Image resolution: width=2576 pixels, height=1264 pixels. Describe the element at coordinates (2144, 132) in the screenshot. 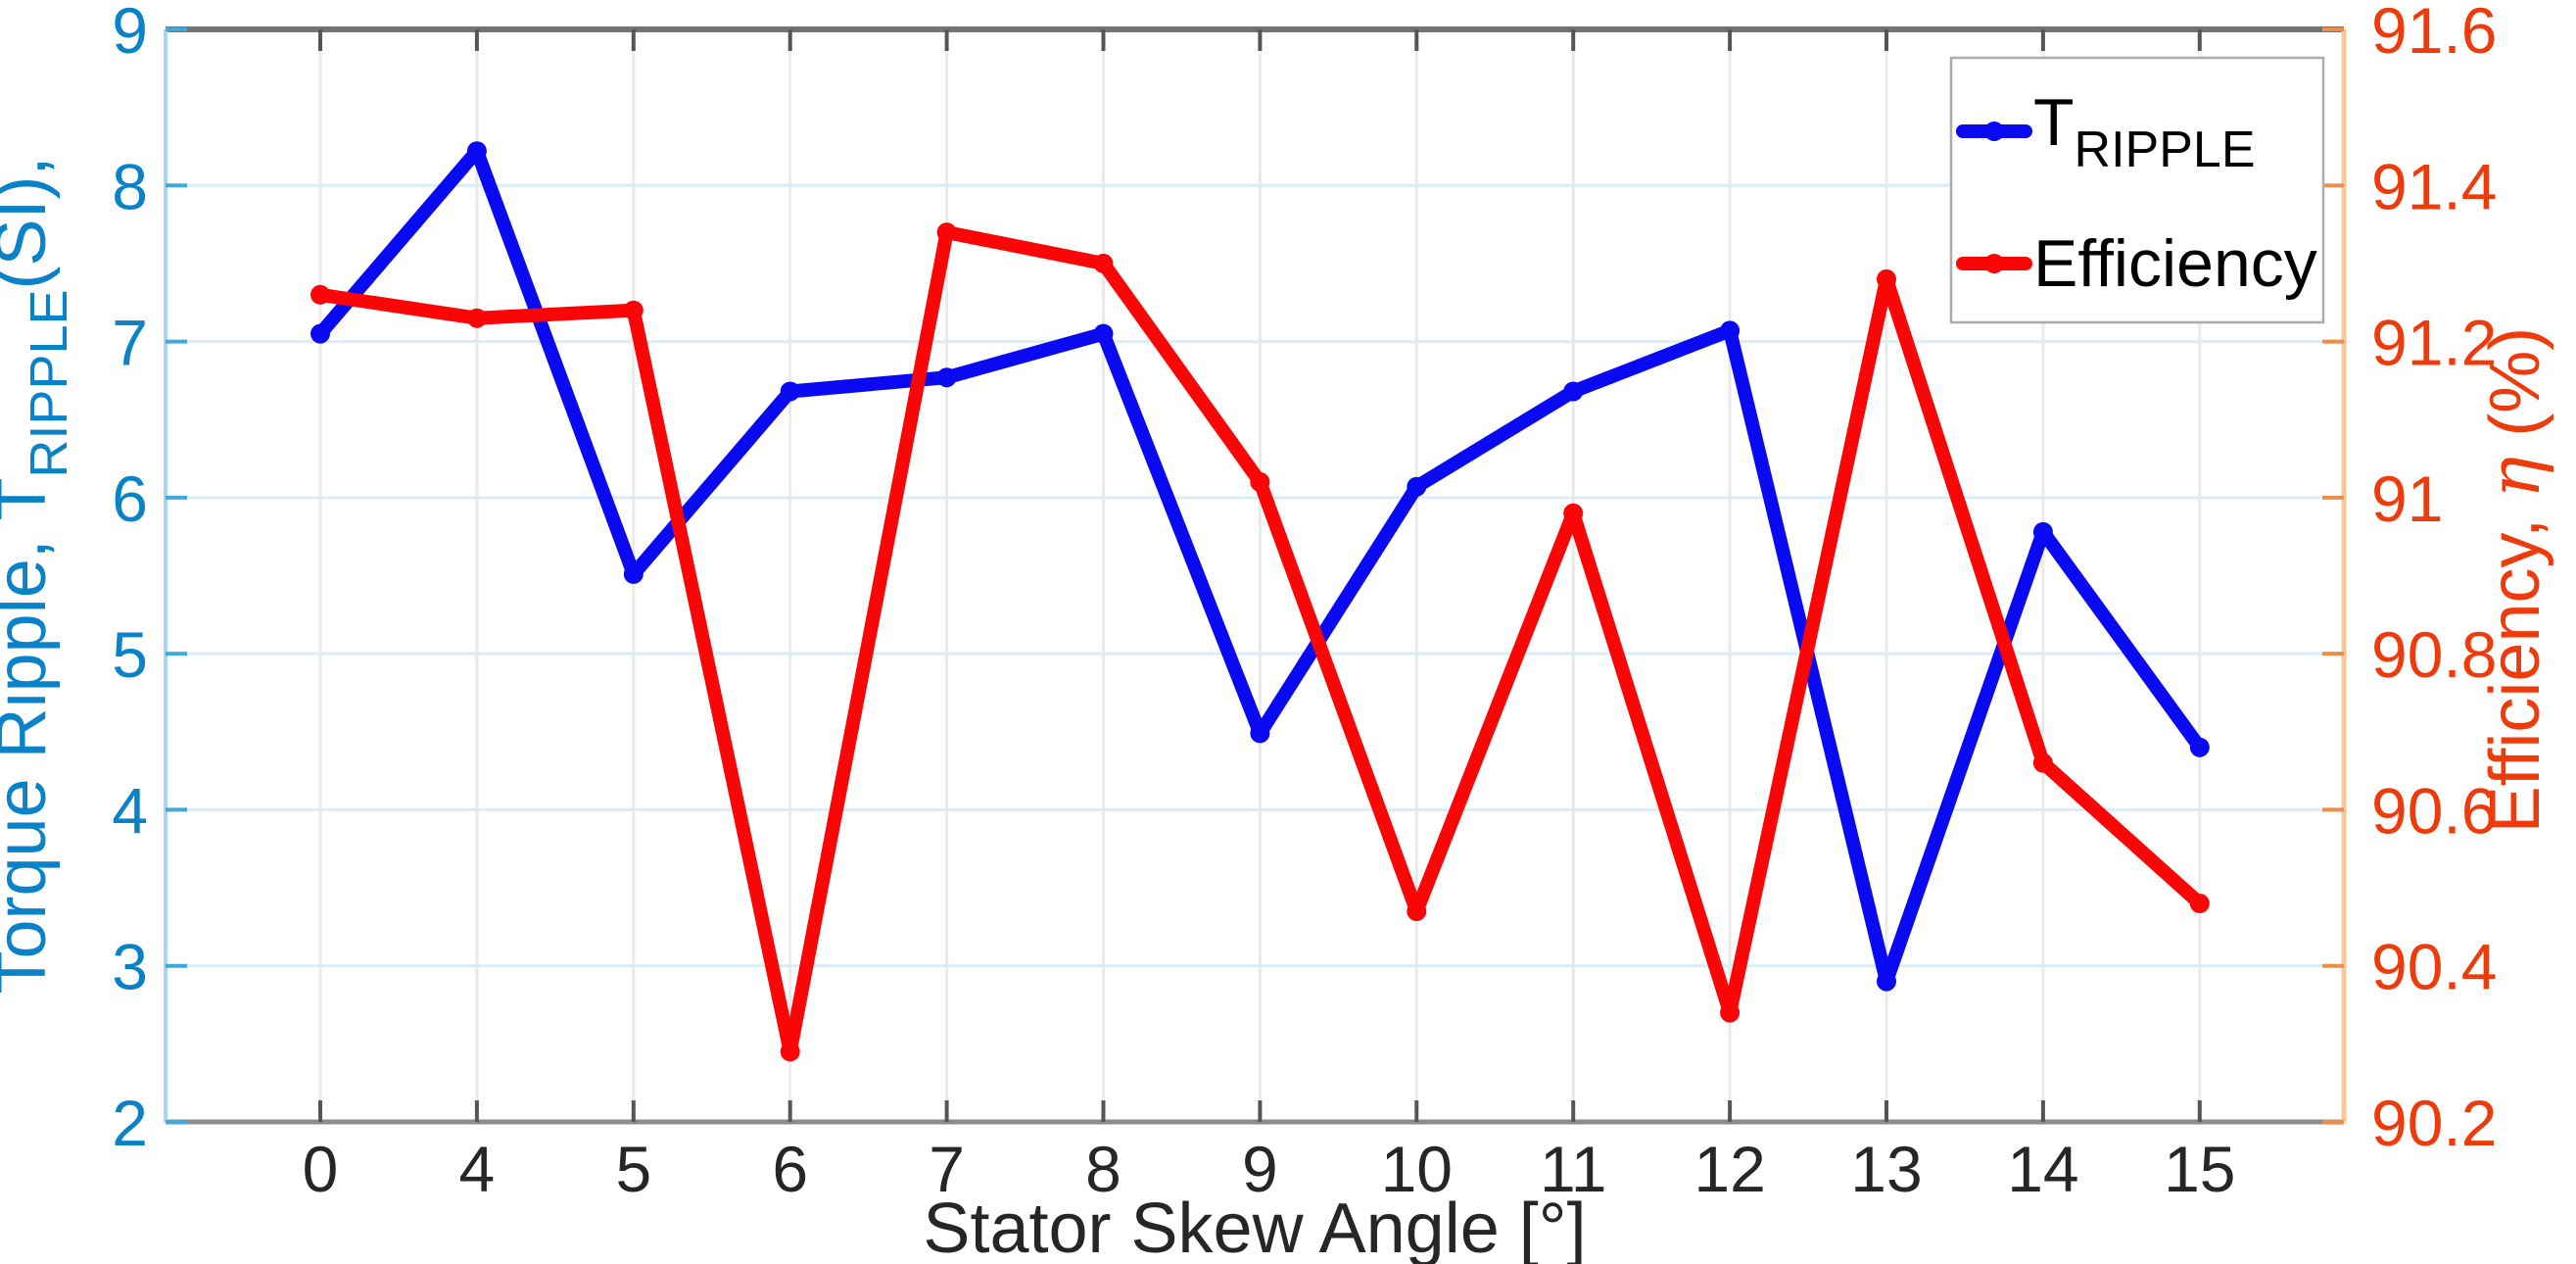

I see `legend-label-t-ripple: TRIPPLE` at that location.